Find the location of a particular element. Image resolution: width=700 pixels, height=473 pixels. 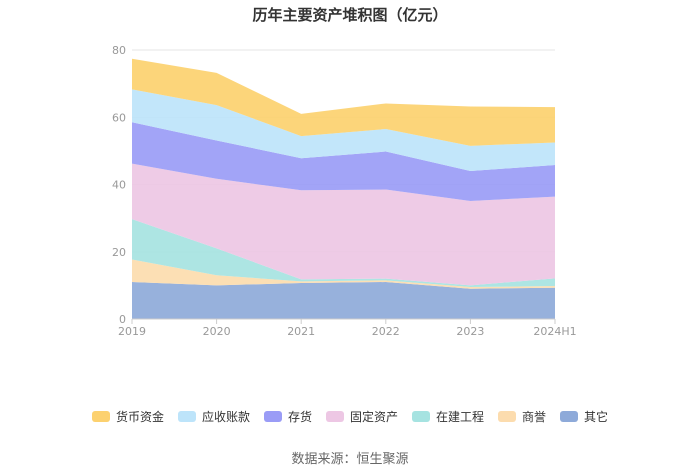

x-tick-label: 2024H1 is located at coordinates (554, 331).